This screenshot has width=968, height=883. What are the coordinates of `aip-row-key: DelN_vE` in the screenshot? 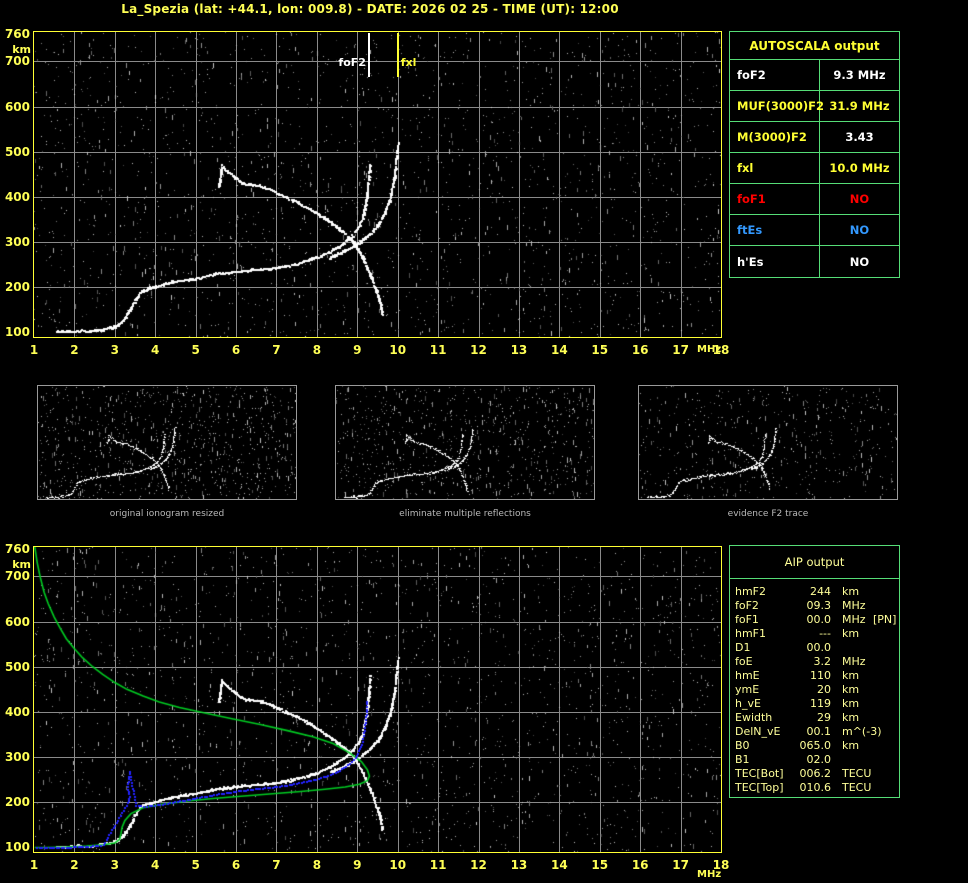 It's located at (758, 731).